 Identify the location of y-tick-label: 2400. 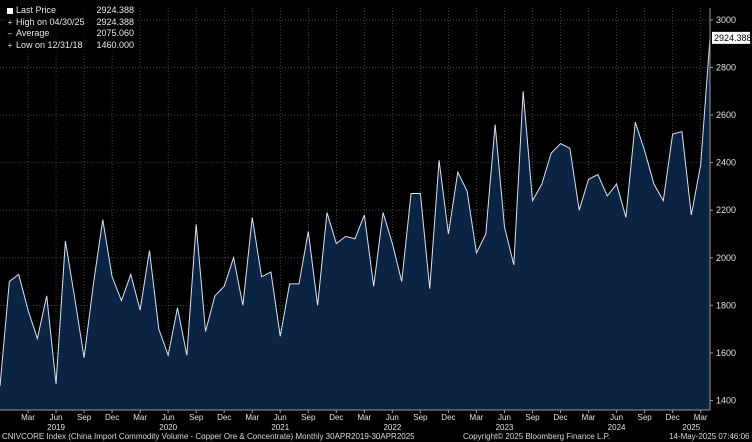
(726, 163).